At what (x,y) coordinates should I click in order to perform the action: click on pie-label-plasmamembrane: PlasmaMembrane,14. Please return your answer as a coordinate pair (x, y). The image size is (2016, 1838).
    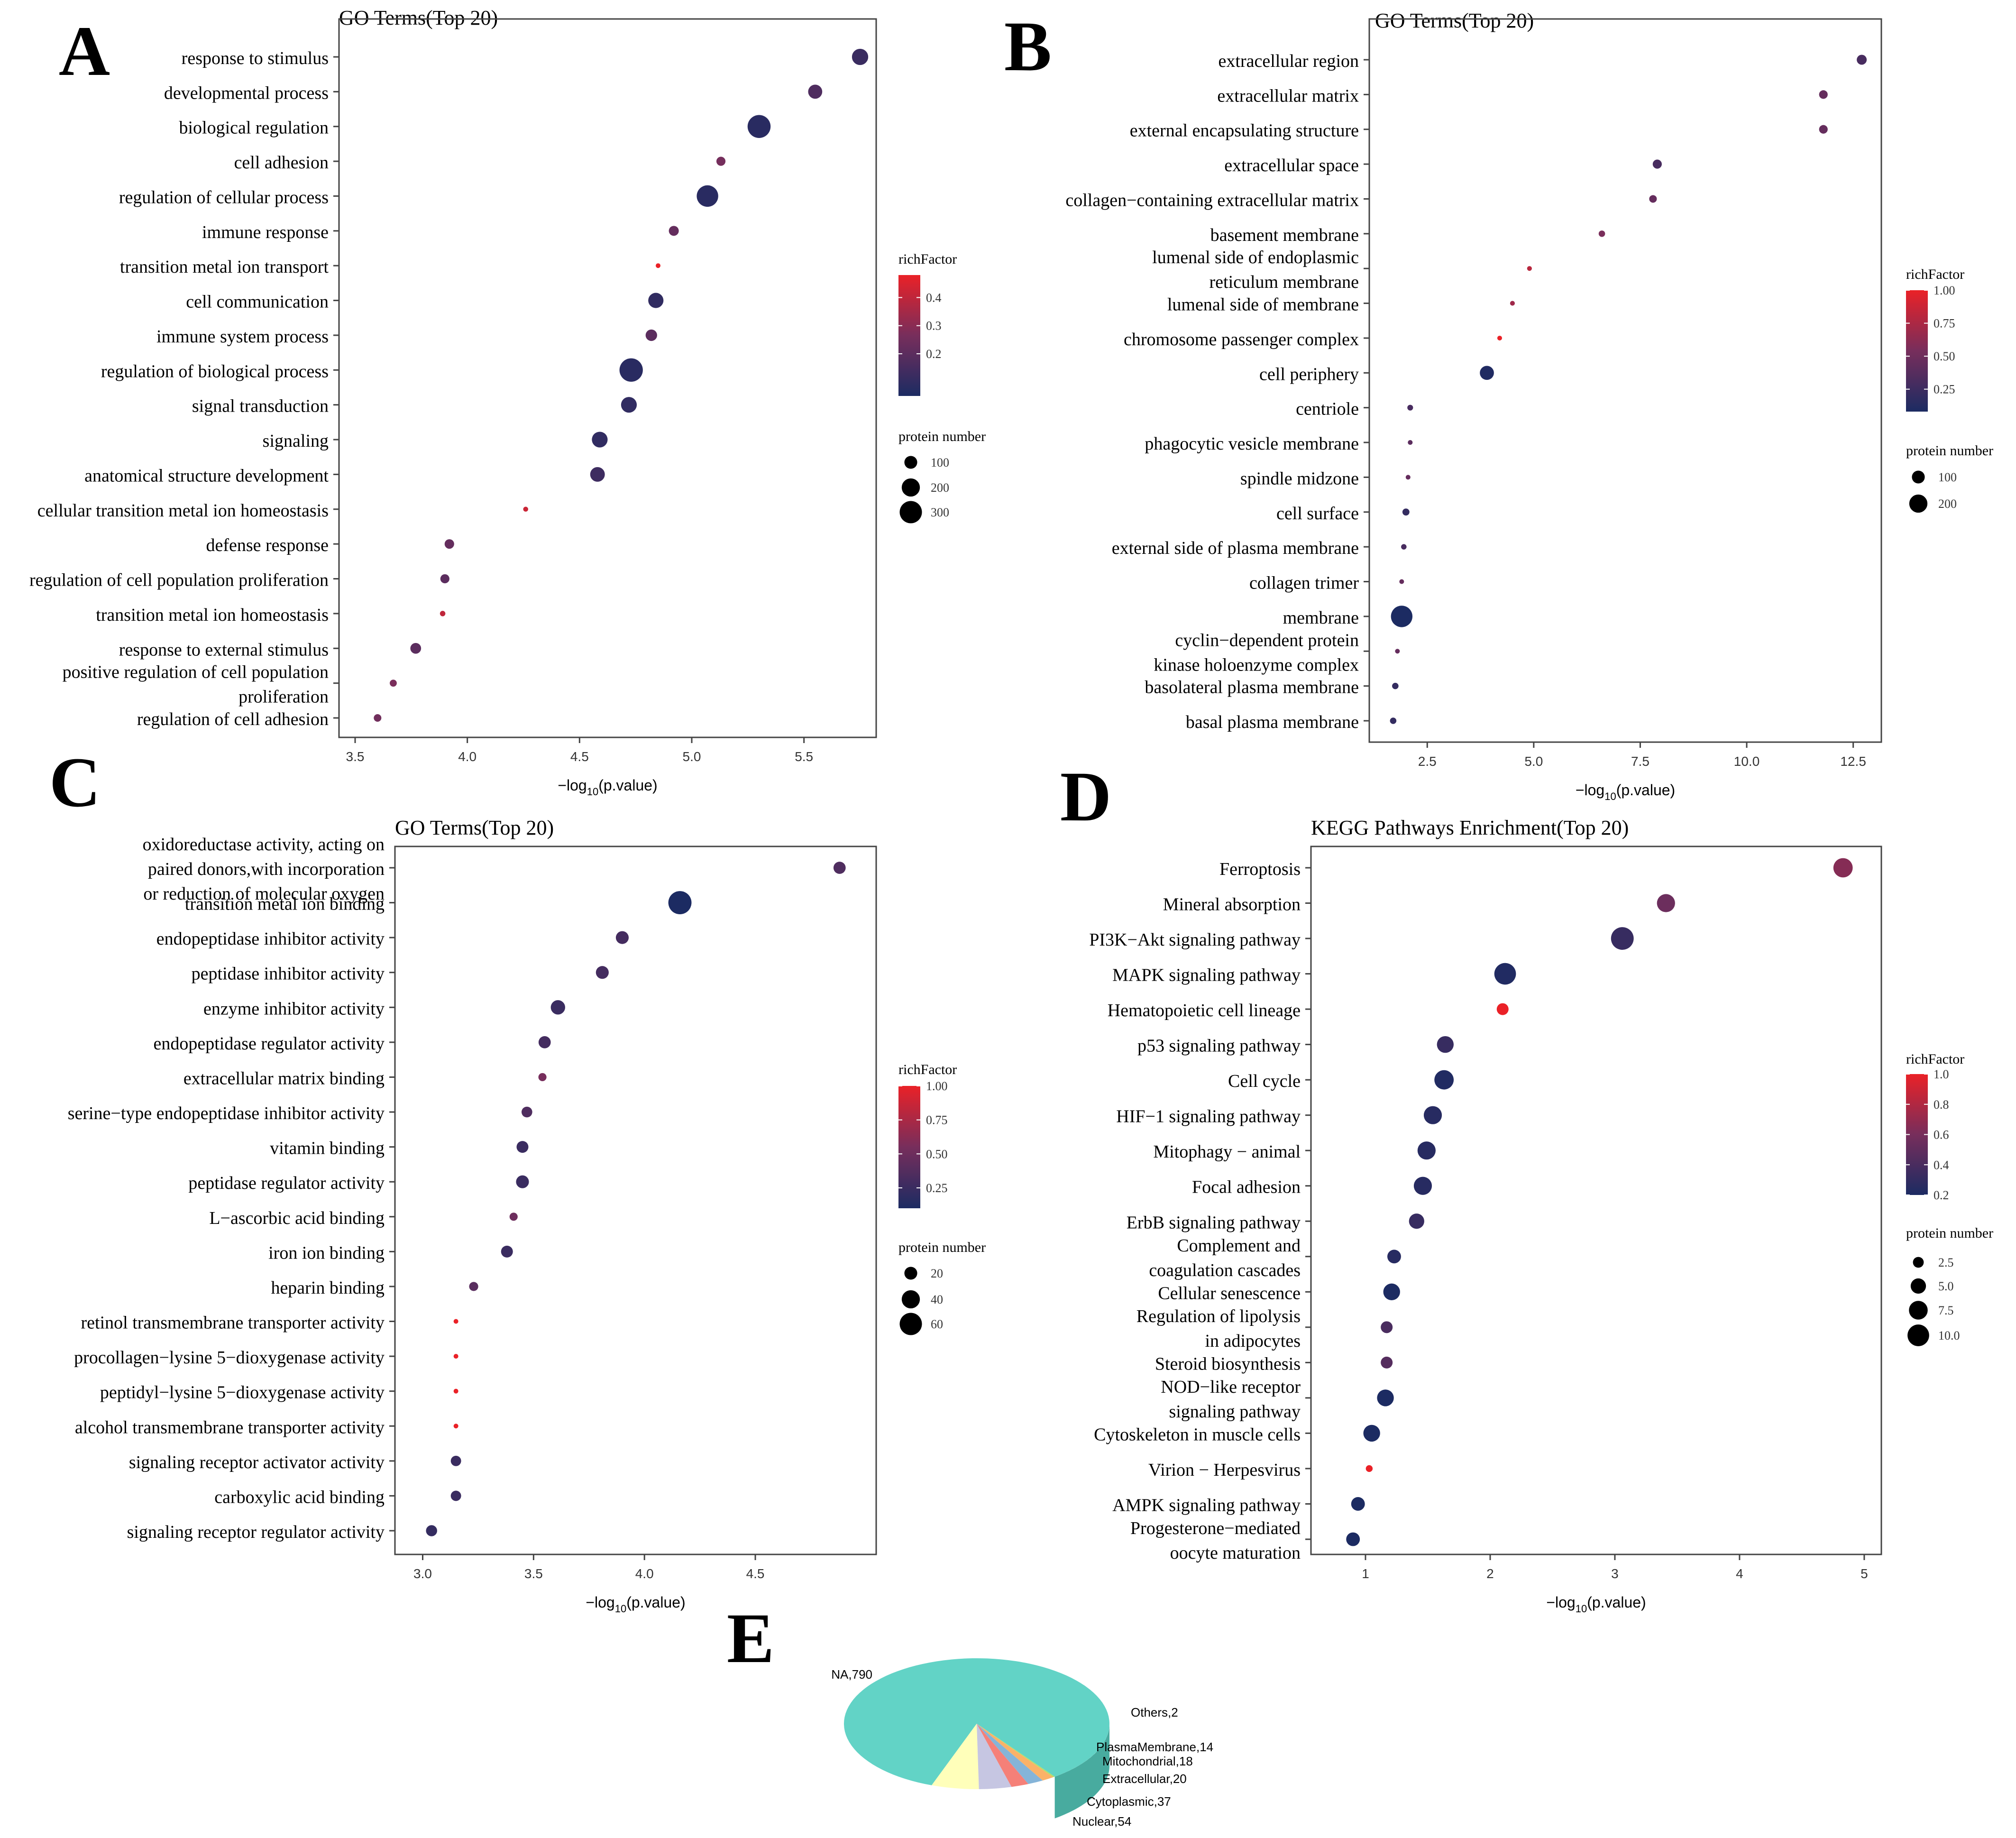
    Looking at the image, I should click on (1154, 1747).